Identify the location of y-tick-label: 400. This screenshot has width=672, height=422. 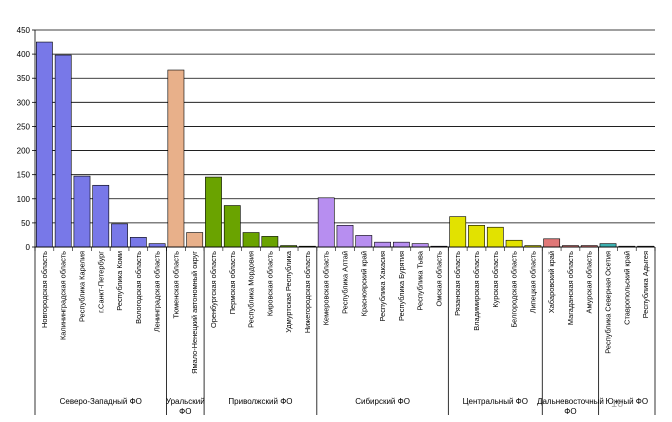
(24, 54).